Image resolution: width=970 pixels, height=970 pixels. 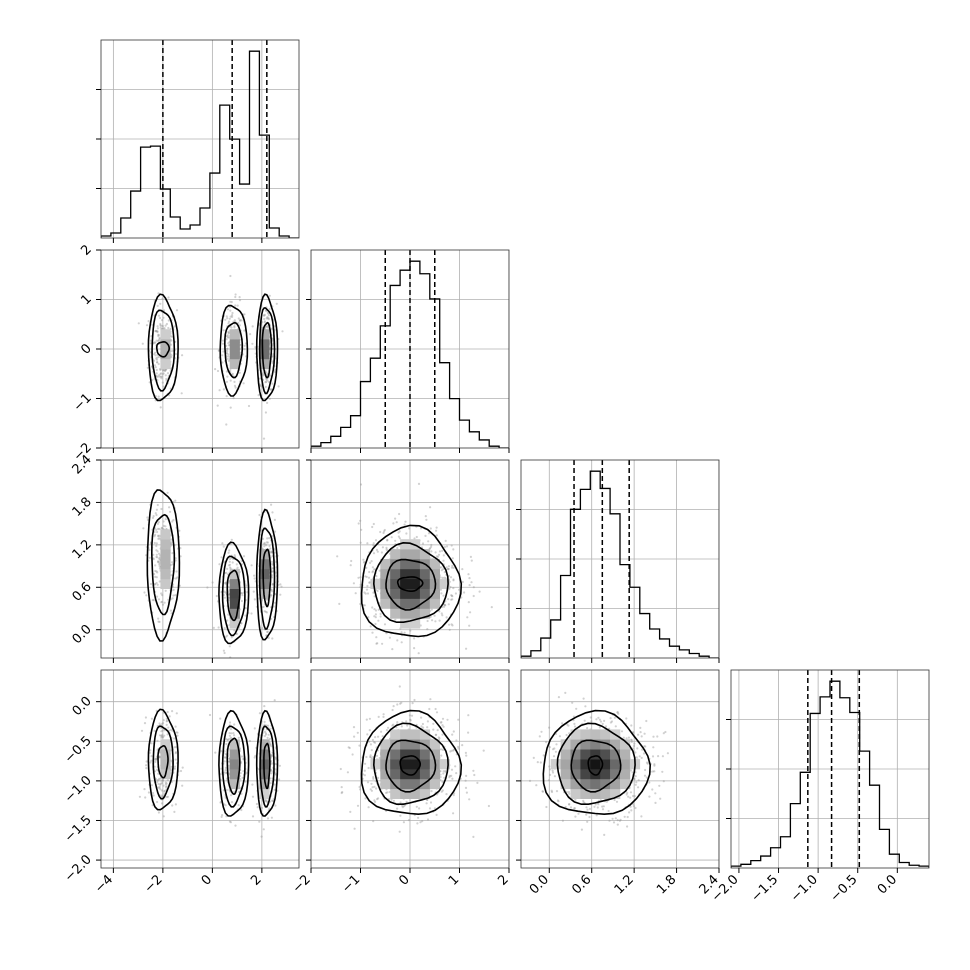 I want to click on y-tick-label: −1.0, so click(x=78, y=789).